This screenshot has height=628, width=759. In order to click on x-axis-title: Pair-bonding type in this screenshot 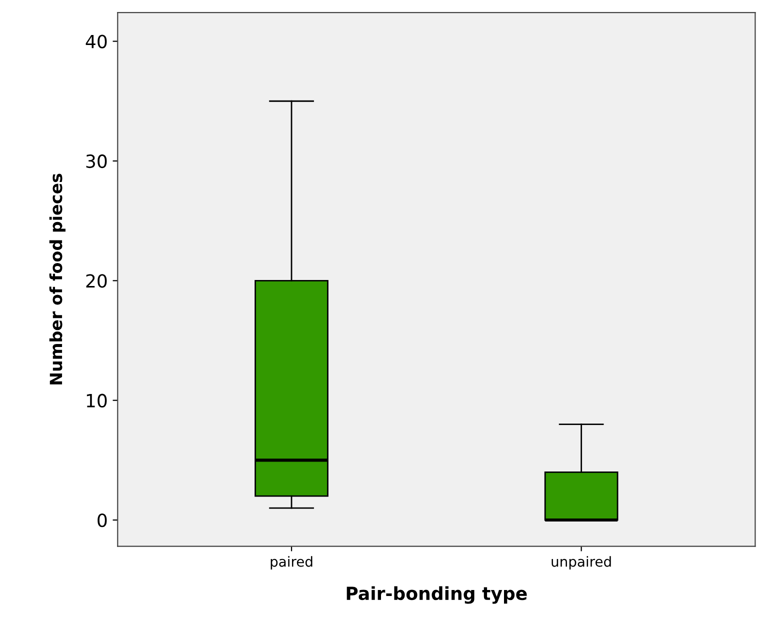, I will do `click(436, 595)`.